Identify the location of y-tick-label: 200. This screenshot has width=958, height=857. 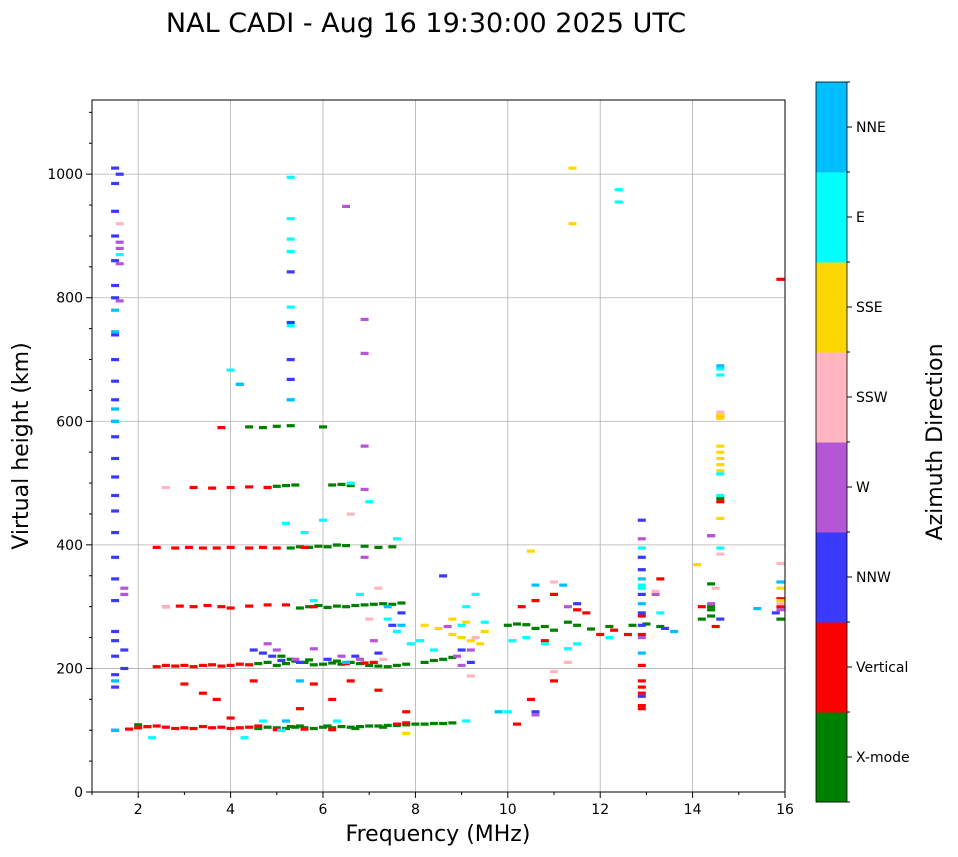
(69, 669).